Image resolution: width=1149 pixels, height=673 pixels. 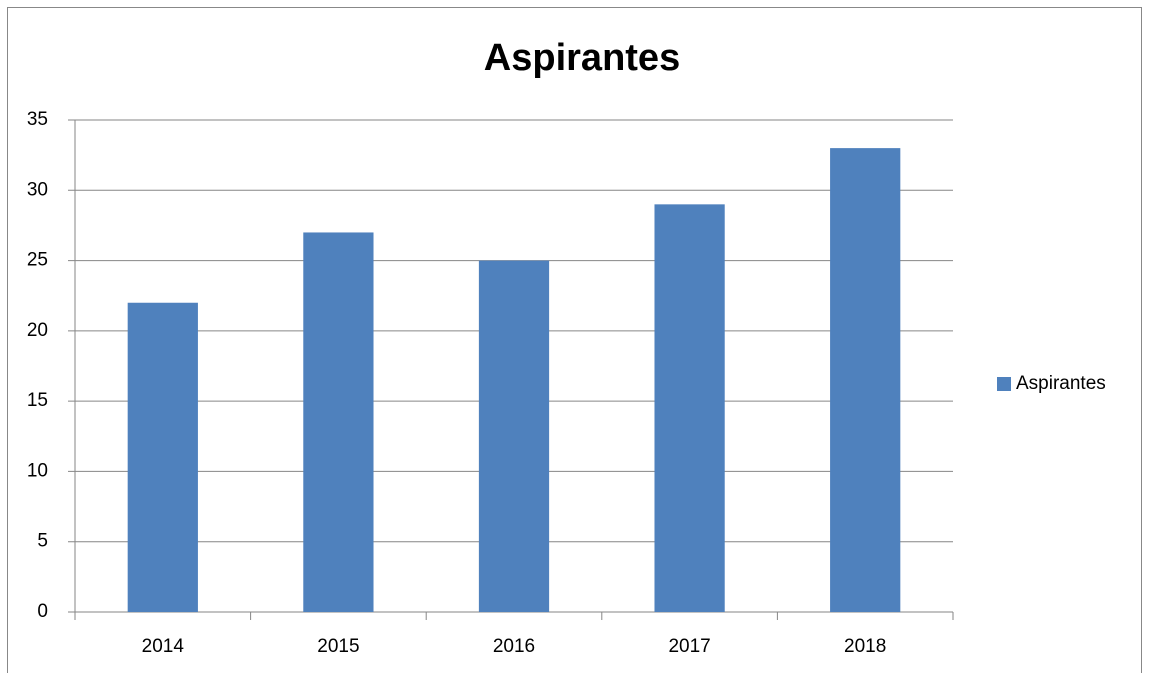 What do you see at coordinates (42, 541) in the screenshot?
I see `y-tick-label: 5` at bounding box center [42, 541].